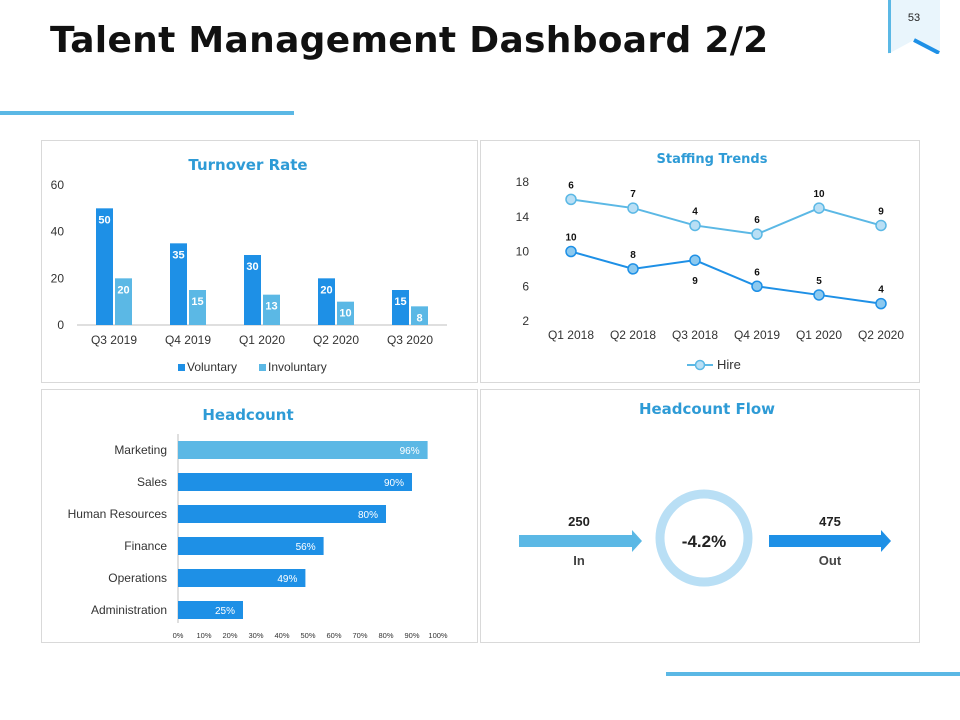 The image size is (960, 720). I want to click on page-number-flag, so click(914, 27).